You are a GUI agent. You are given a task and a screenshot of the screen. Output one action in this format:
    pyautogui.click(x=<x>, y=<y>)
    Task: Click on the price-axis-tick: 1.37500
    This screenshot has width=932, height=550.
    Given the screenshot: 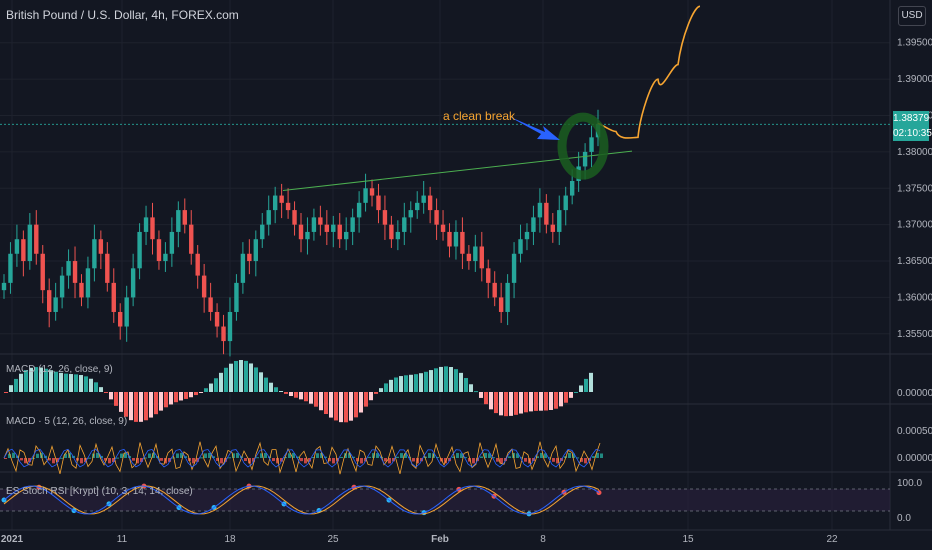 What is the action you would take?
    pyautogui.click(x=914, y=188)
    